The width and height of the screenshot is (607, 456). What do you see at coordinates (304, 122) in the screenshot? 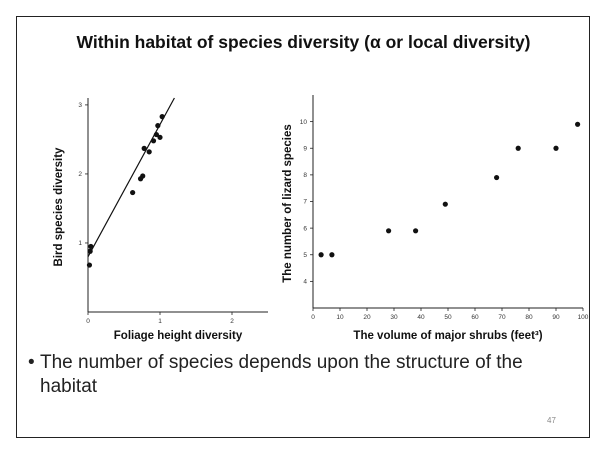
I see `y-tick-label: 10` at bounding box center [304, 122].